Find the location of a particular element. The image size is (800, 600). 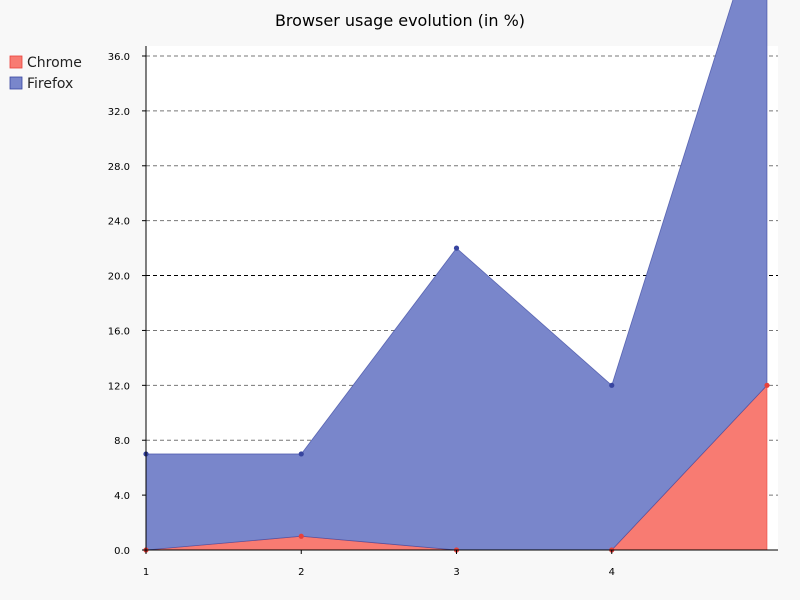

y-tick-label: 12.0 is located at coordinates (119, 386).